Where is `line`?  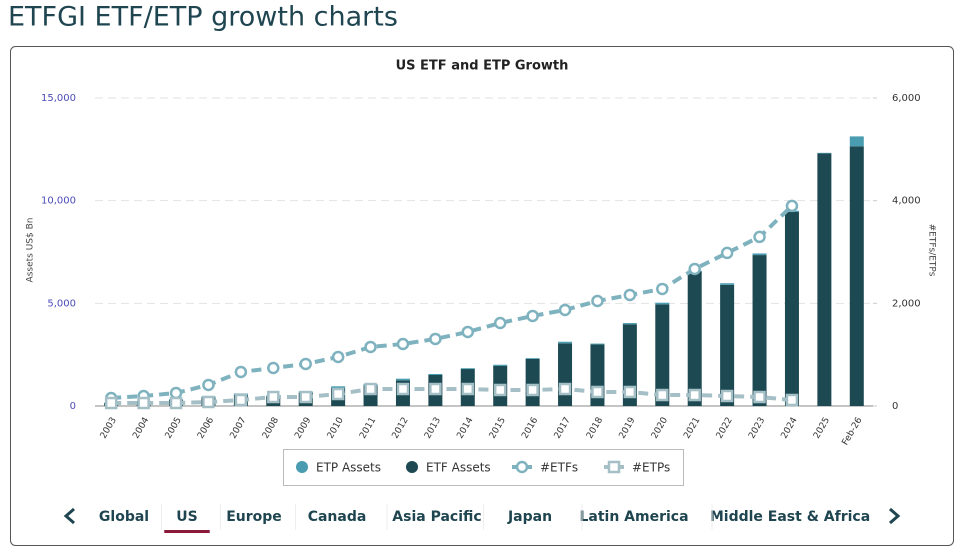 line is located at coordinates (452, 396).